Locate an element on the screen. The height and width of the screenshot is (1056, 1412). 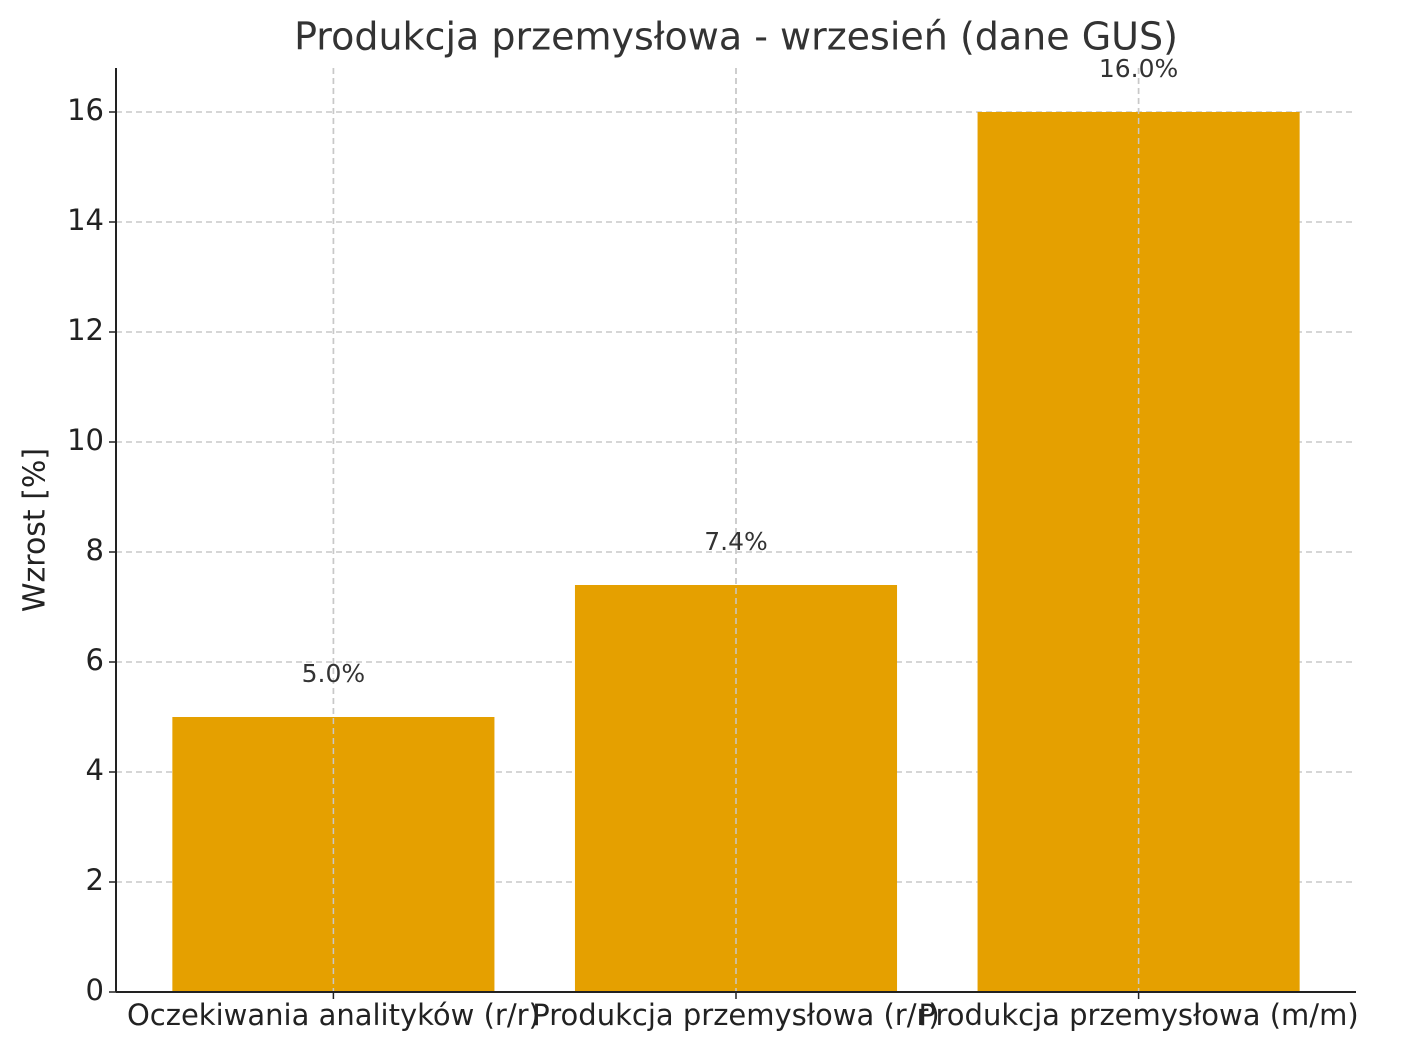
x-tick-label: Produkcja przemysłowa (m/m) is located at coordinates (1139, 1015).